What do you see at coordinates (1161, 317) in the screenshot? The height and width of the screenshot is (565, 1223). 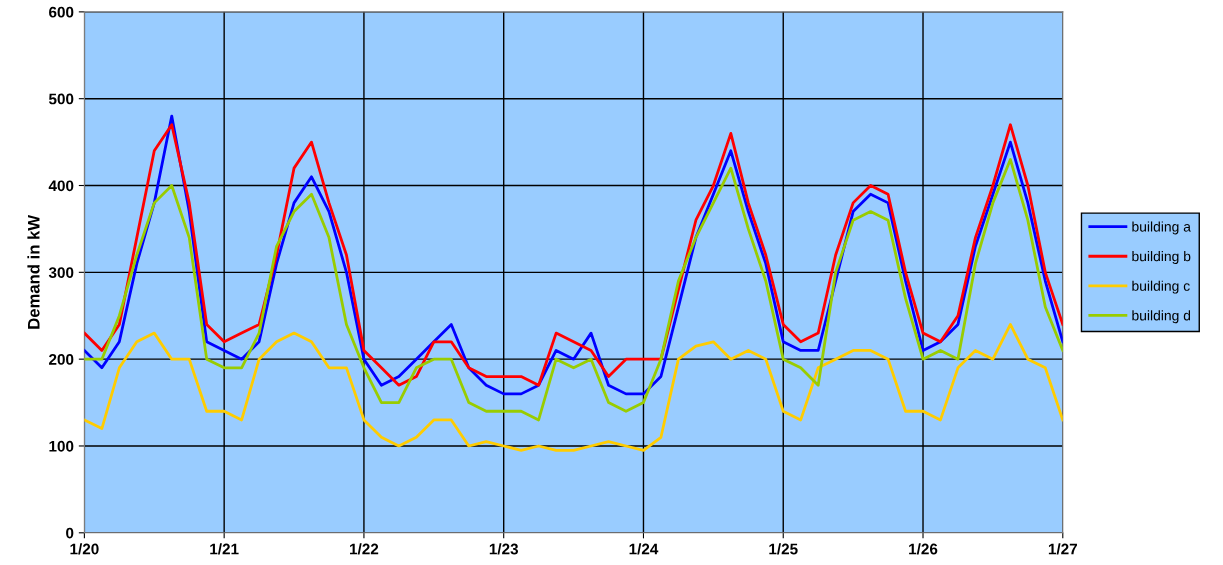 I see `legend-label: building d` at bounding box center [1161, 317].